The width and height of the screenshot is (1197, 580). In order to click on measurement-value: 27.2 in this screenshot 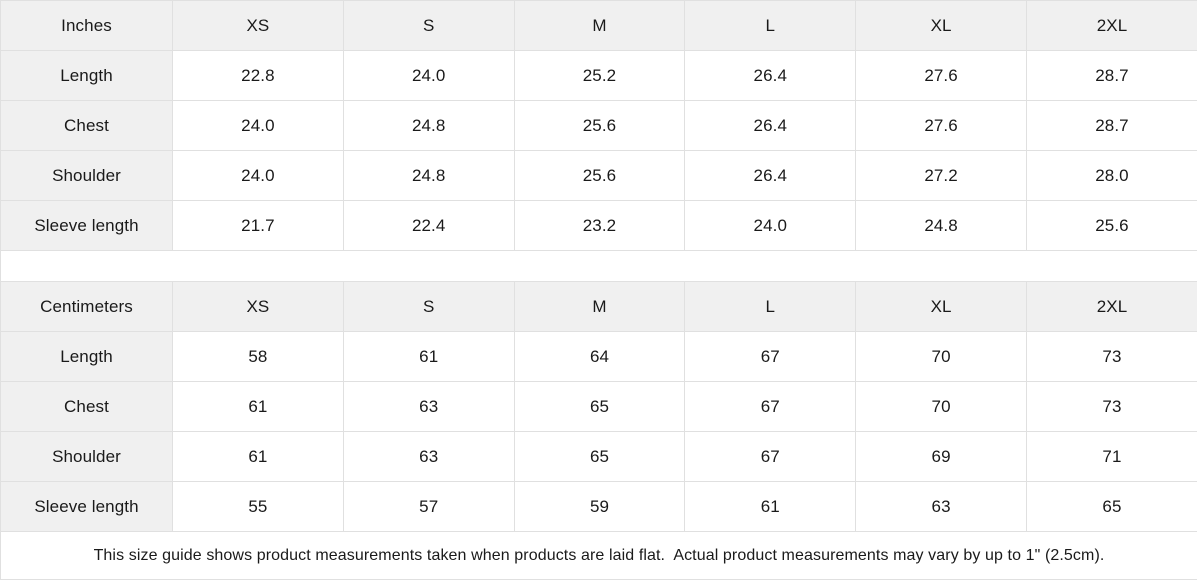, I will do `click(941, 175)`.